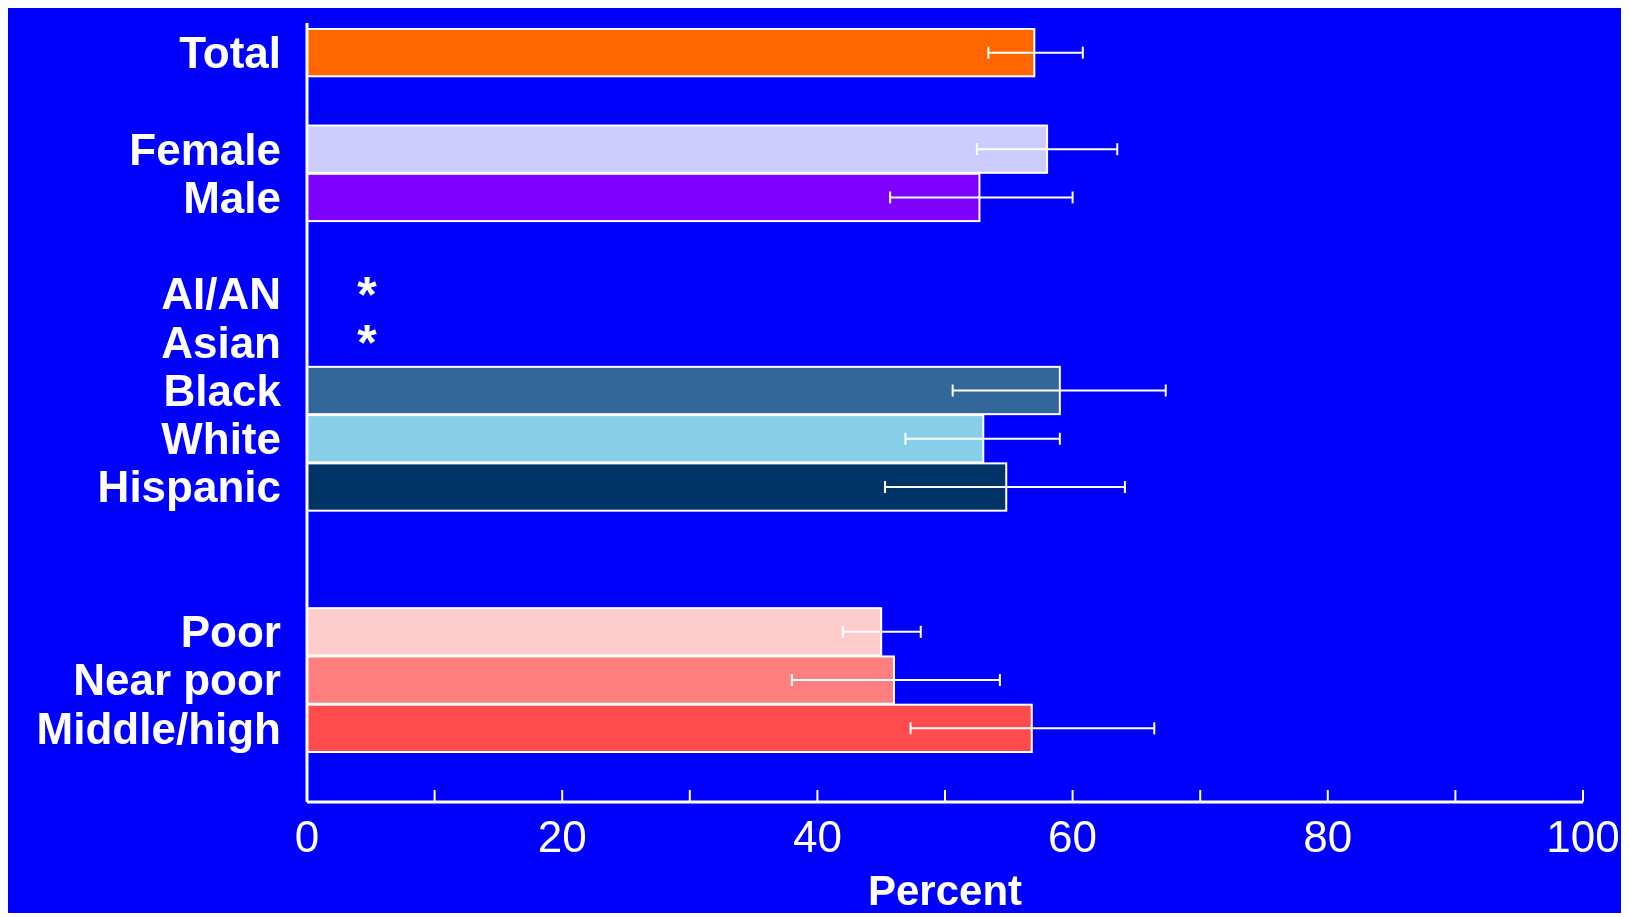  Describe the element at coordinates (817, 836) in the screenshot. I see `x-tick-label: 40` at that location.